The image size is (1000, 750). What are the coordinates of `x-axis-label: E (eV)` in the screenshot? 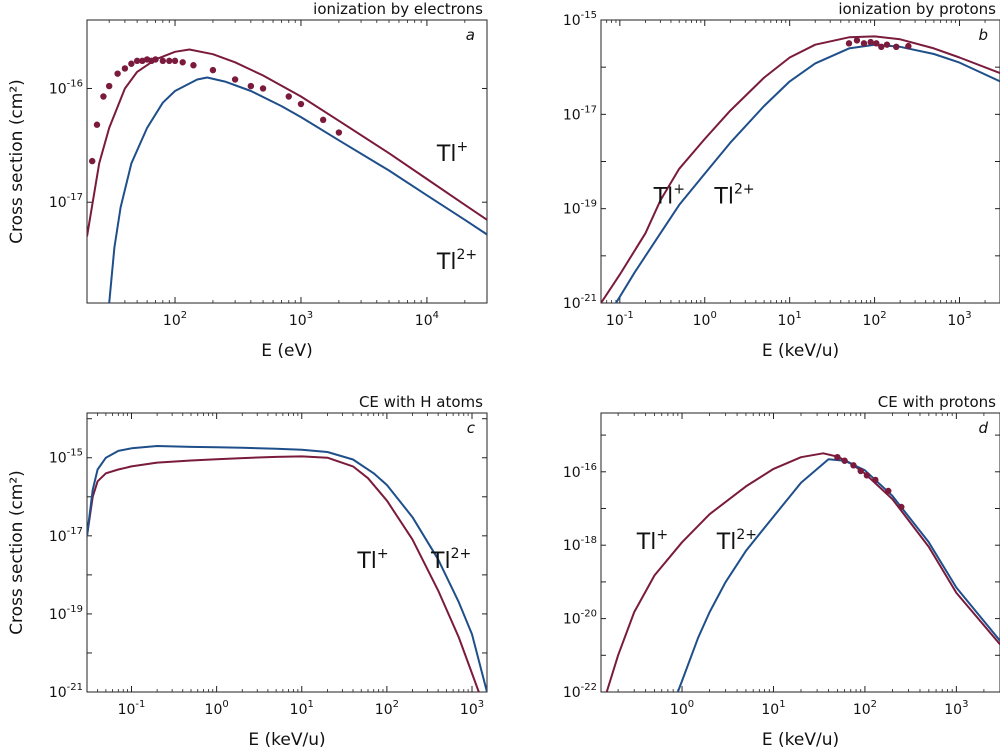 It's located at (287, 351).